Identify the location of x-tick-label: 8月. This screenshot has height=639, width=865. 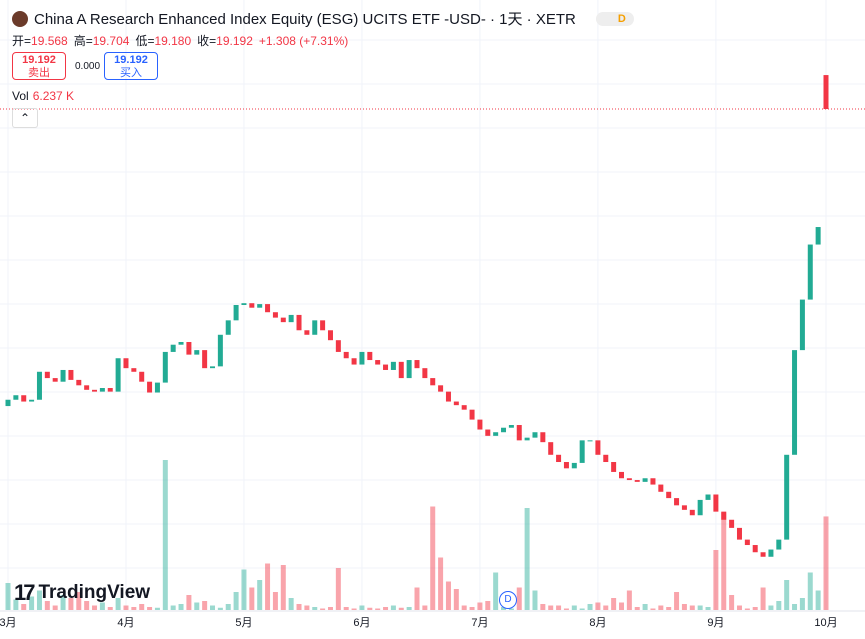
(597, 623).